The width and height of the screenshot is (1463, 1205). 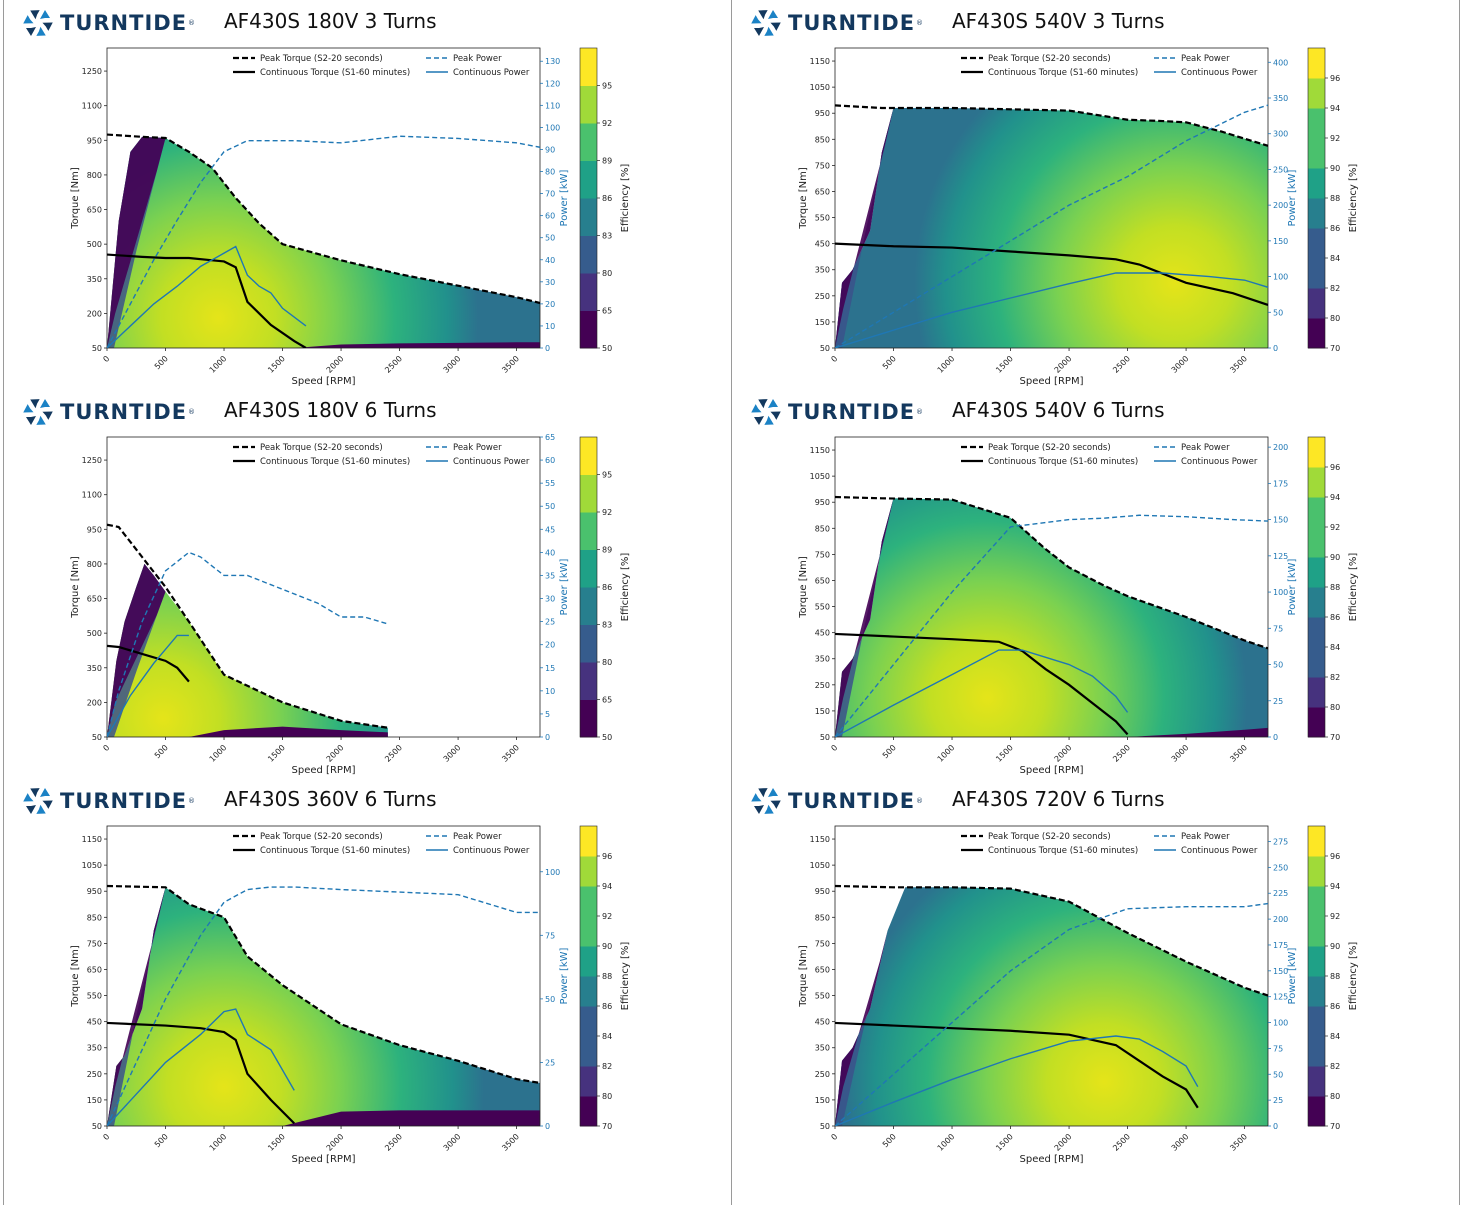 I want to click on colorbar-tick-label: 89, so click(x=607, y=550).